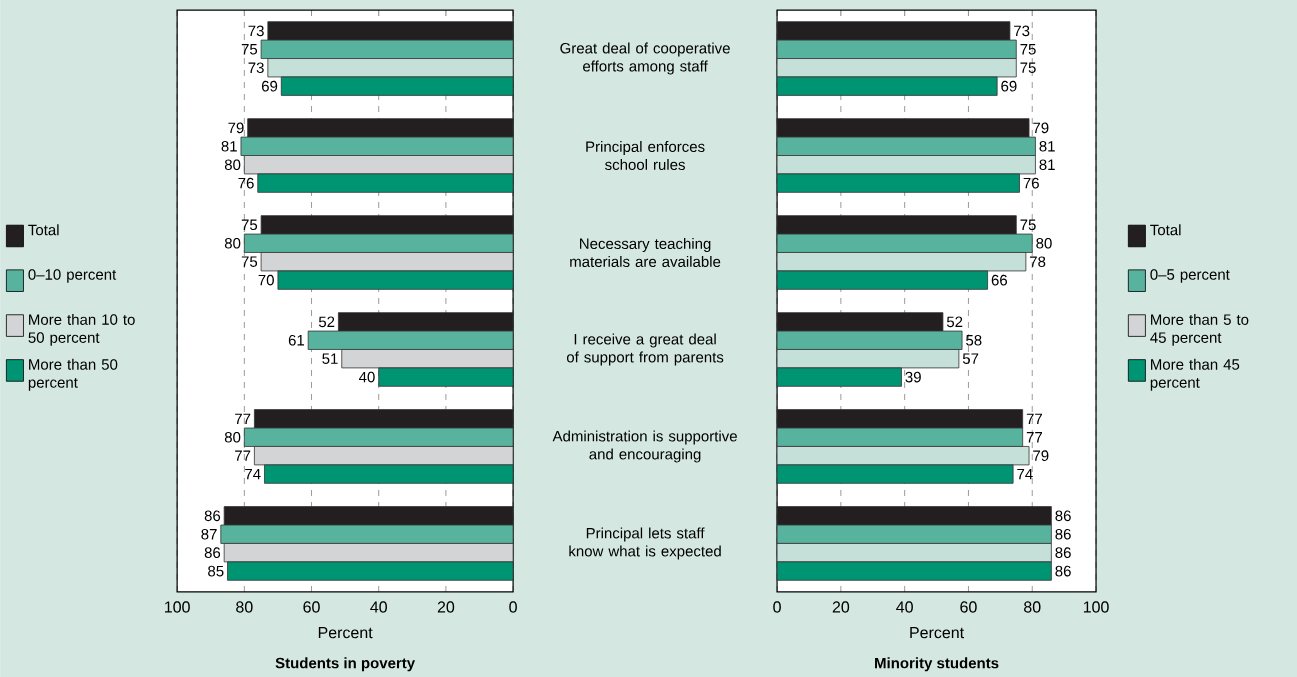 The width and height of the screenshot is (1297, 677). I want to click on y-tick-label: Administration is supportive and encouraging, so click(644, 446).